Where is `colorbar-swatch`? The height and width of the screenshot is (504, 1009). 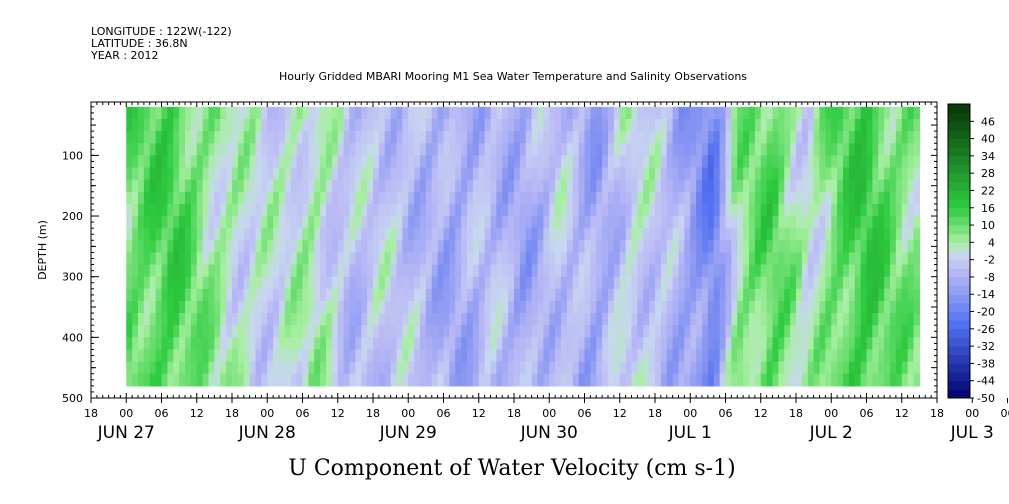 colorbar-swatch is located at coordinates (959, 368).